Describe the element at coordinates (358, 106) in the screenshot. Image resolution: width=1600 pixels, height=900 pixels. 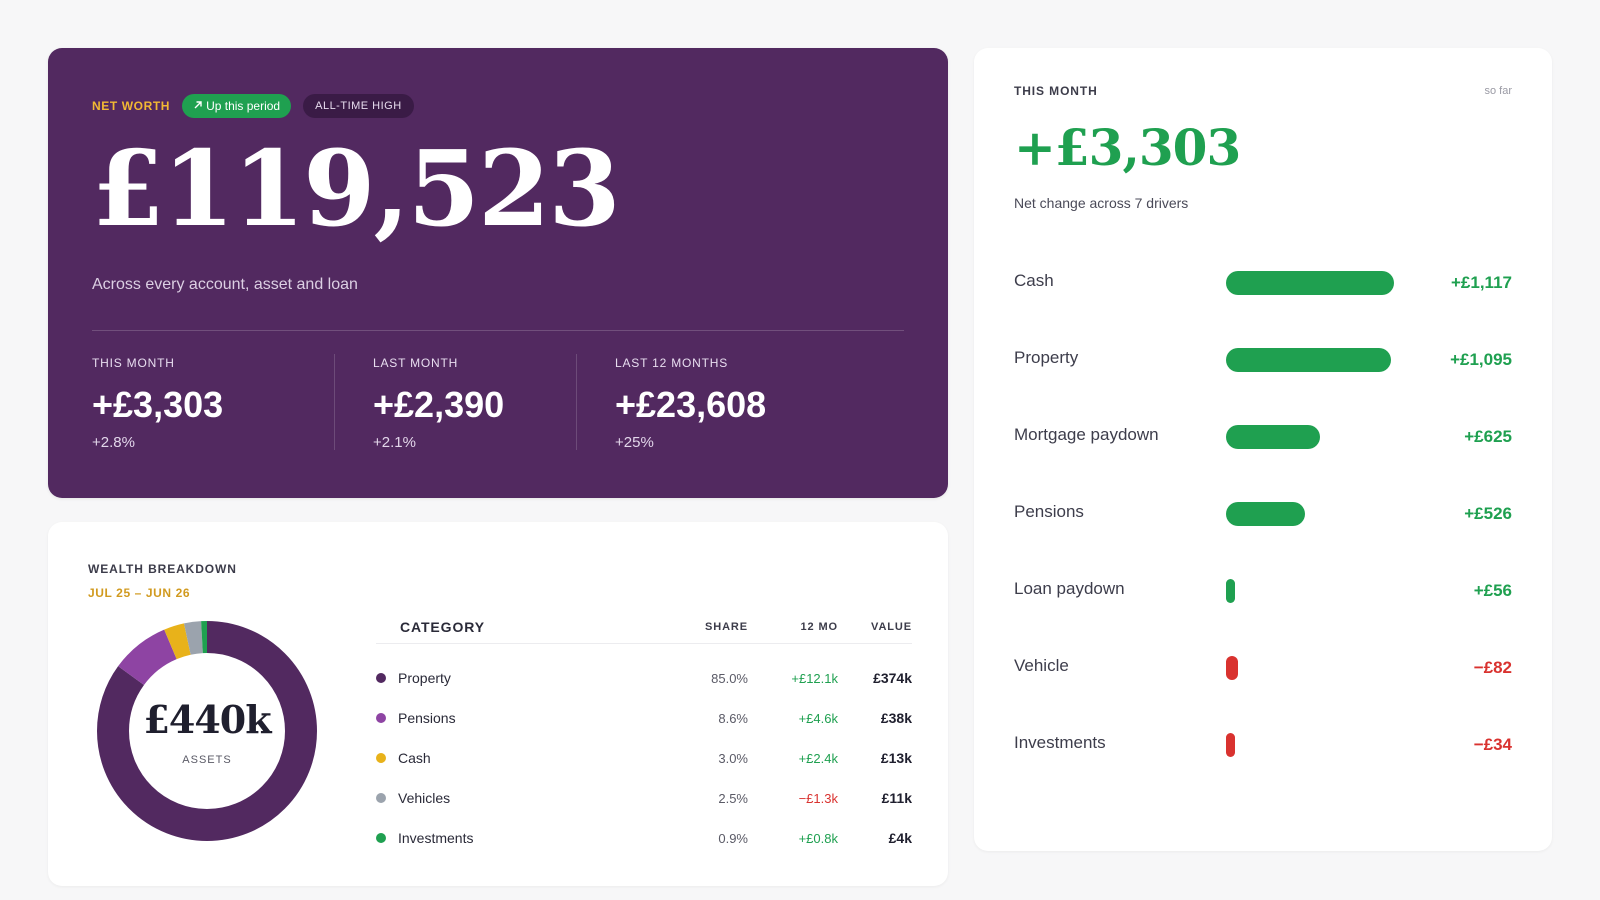
I see `all-time-high-badge: ALL-TIME HIGH` at that location.